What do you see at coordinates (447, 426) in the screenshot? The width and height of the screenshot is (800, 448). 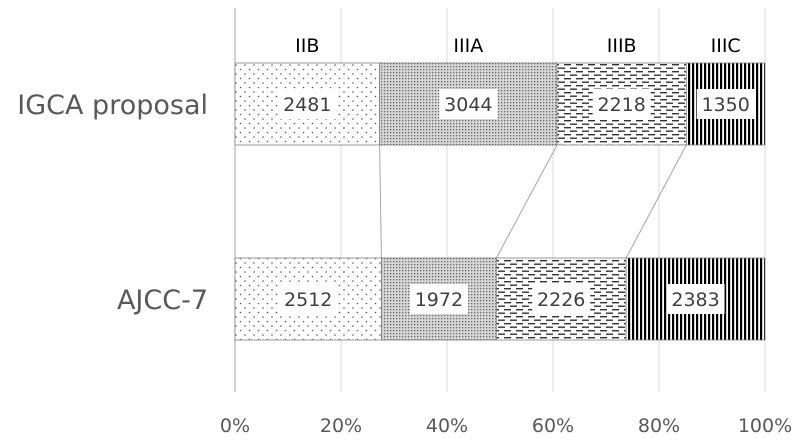 I see `x-tick-label: 40%` at bounding box center [447, 426].